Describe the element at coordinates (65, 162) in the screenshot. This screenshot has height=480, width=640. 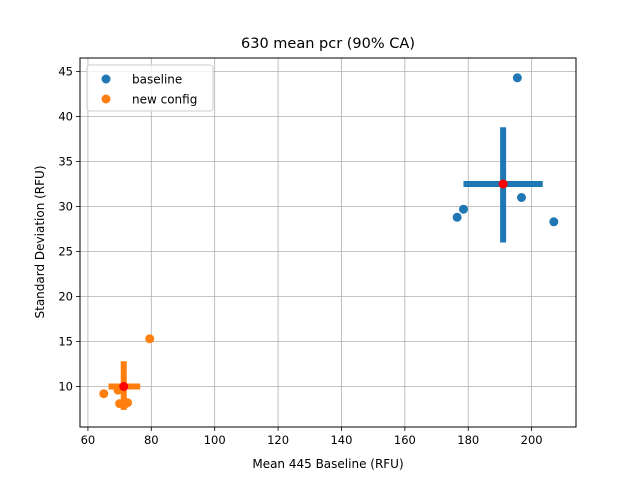
I see `y-tick-label: 35` at that location.